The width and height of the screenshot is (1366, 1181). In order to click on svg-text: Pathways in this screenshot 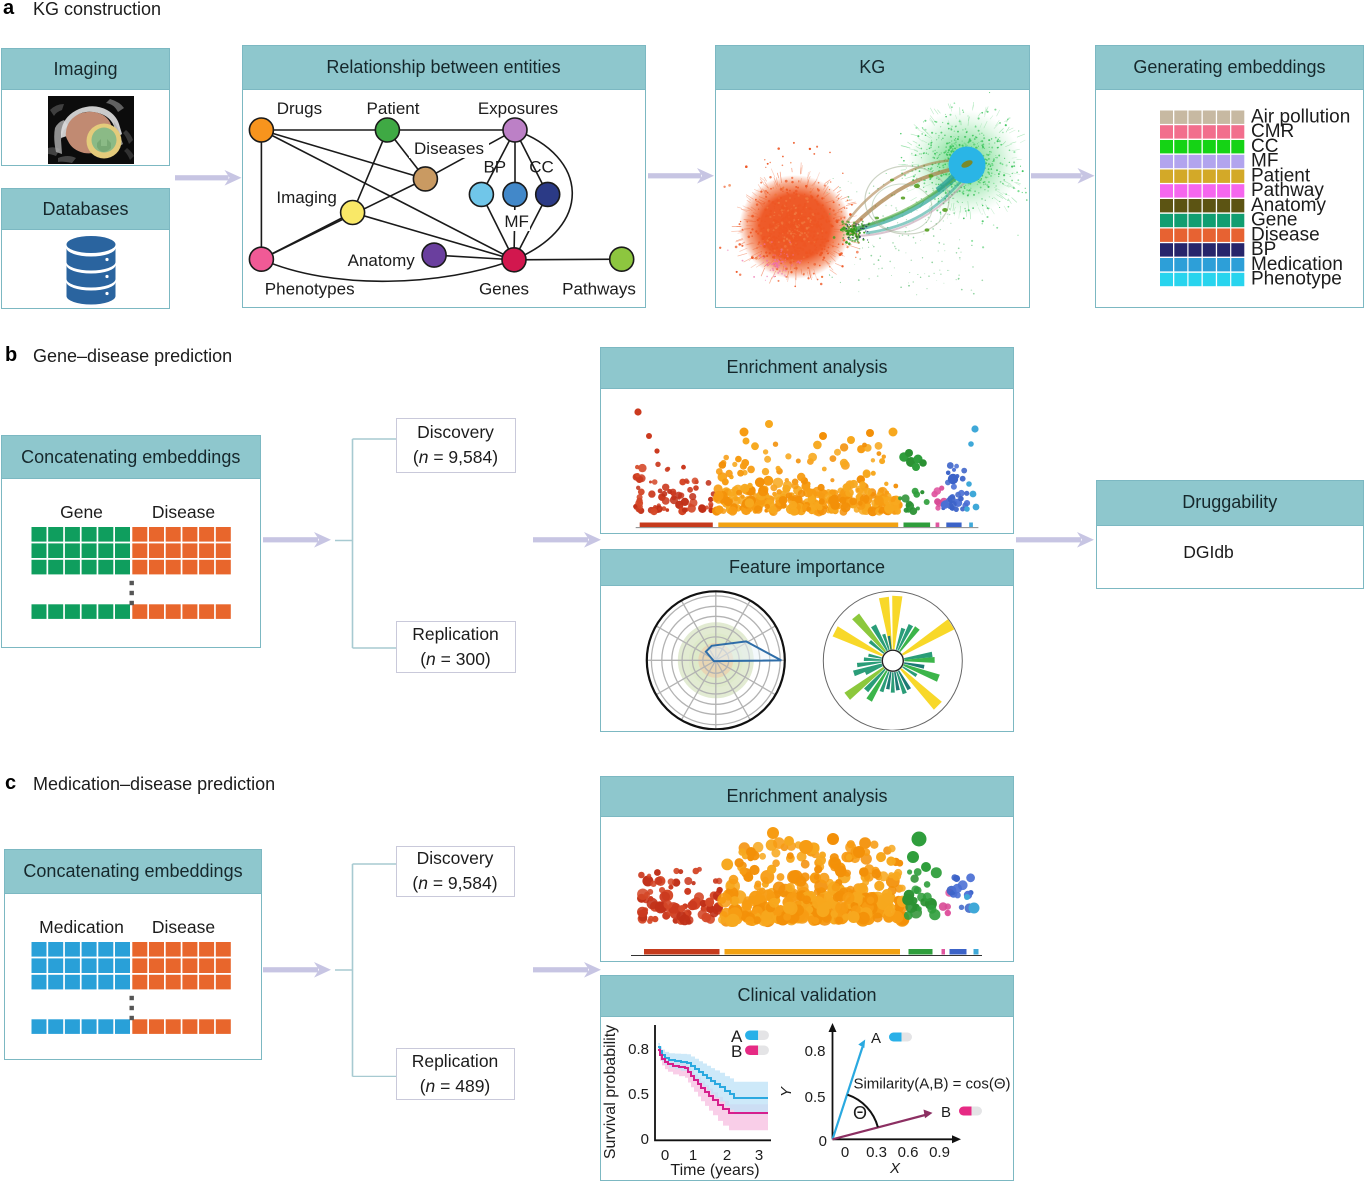, I will do `click(599, 289)`.